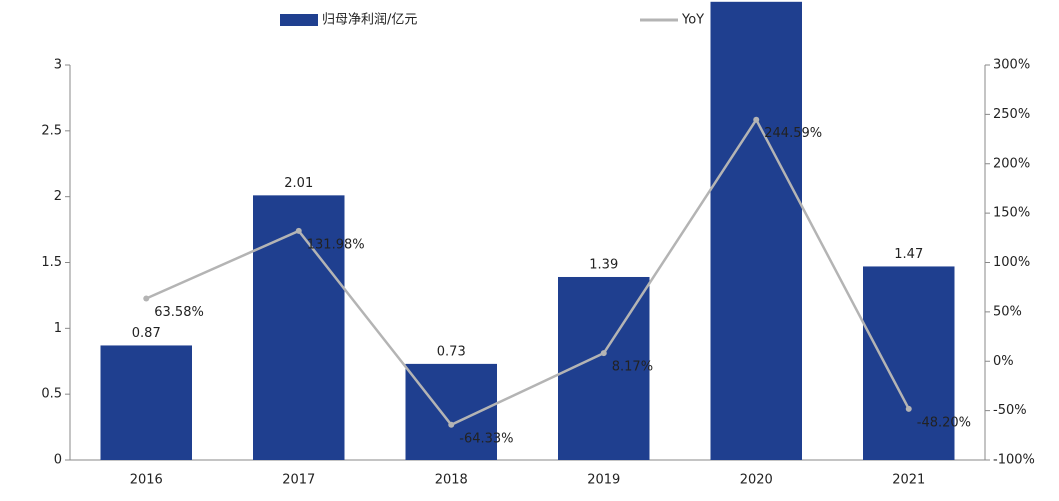 This screenshot has width=1059, height=501. I want to click on y2-tick-label: -50%, so click(1010, 410).